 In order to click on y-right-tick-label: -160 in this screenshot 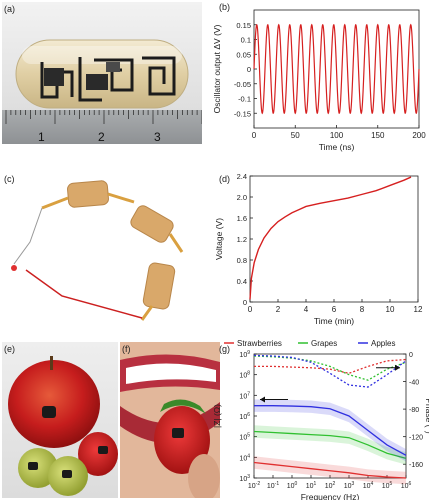, I will do `click(416, 465)`.